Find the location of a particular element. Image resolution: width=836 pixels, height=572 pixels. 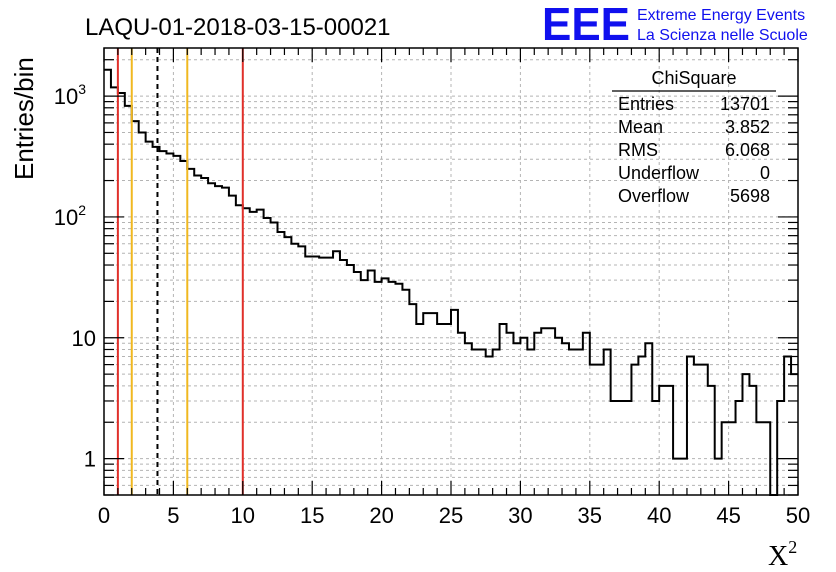

logo-letters: EEE is located at coordinates (586, 25).